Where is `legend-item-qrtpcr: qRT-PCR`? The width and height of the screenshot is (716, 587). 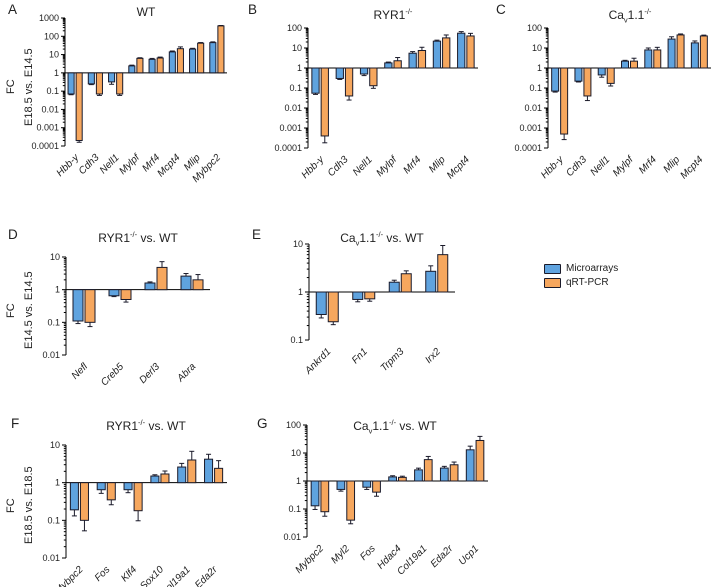 legend-item-qrtpcr: qRT-PCR is located at coordinates (581, 282).